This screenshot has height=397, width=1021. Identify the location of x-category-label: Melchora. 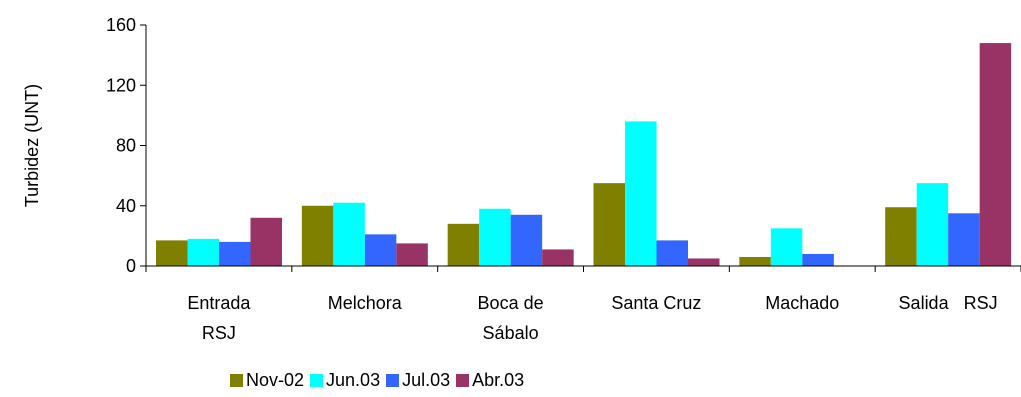
(365, 303).